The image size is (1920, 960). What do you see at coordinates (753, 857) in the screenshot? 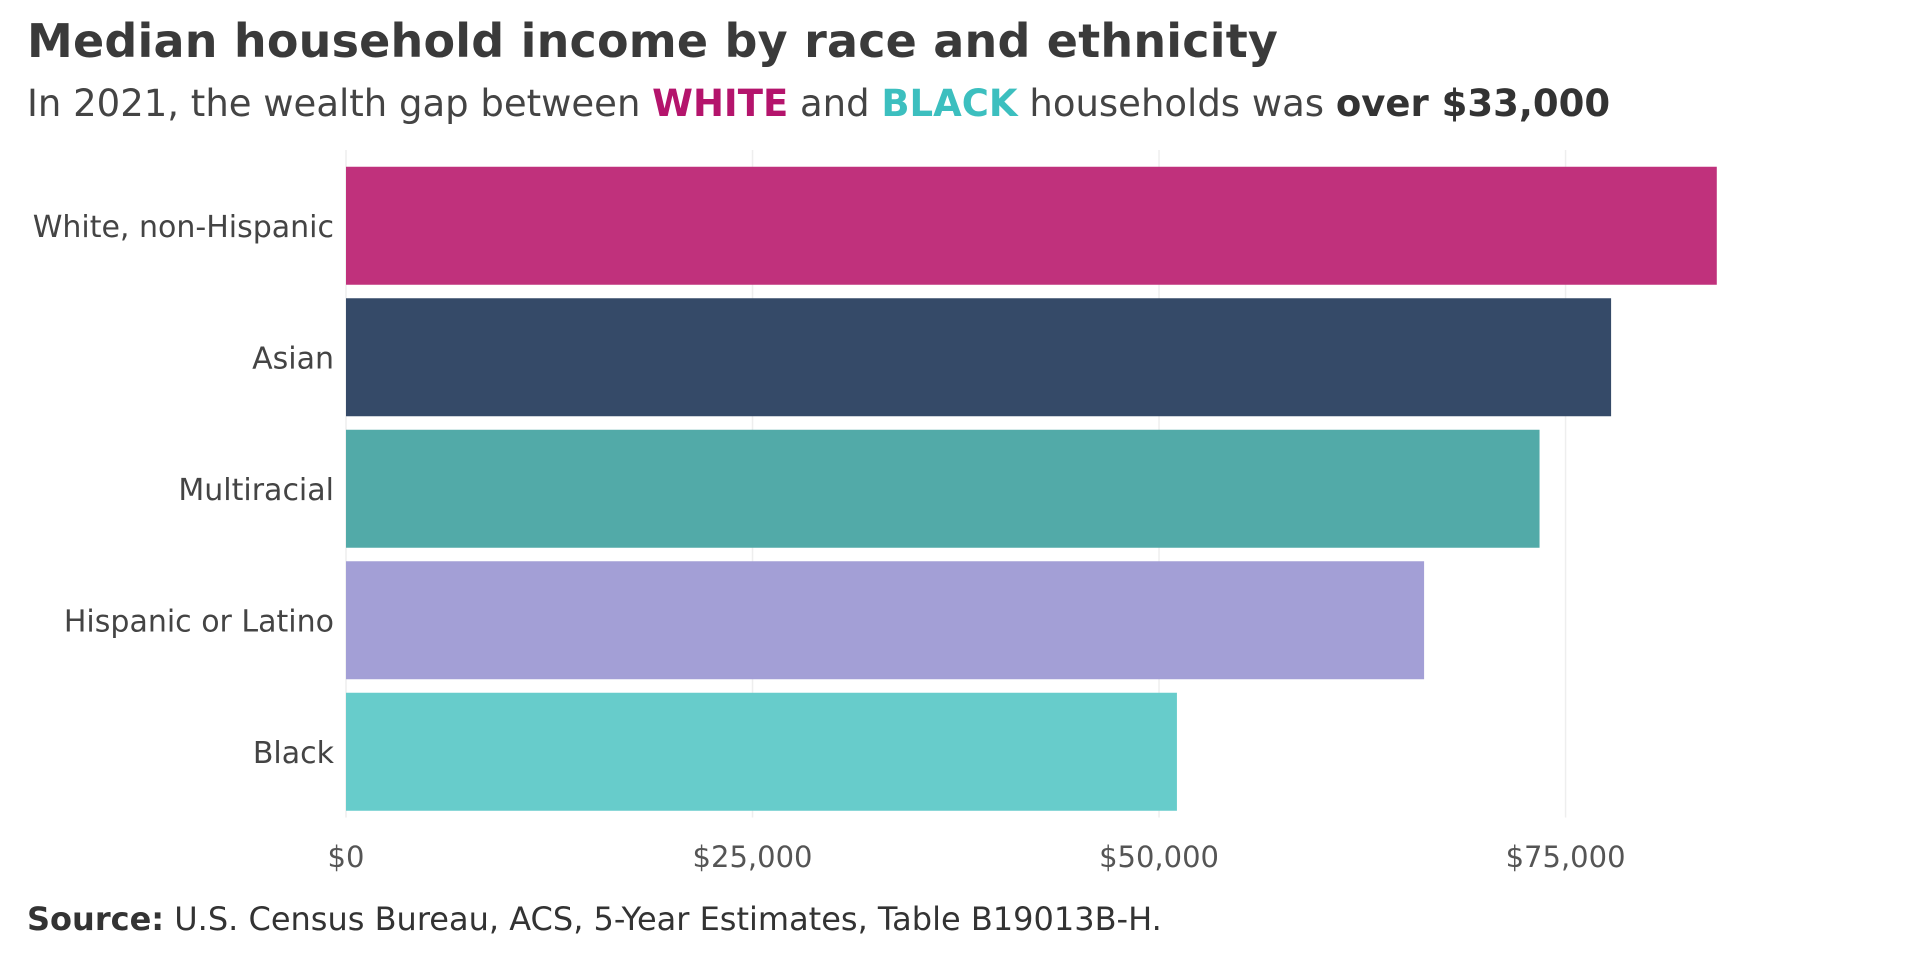
I see `x-tick-label: $25,000` at bounding box center [753, 857].